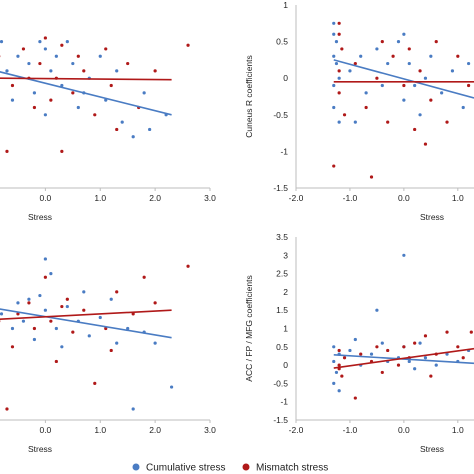 This screenshot has width=474, height=474. I want to click on legend-label-mismatch: Mismatch stress, so click(292, 468).